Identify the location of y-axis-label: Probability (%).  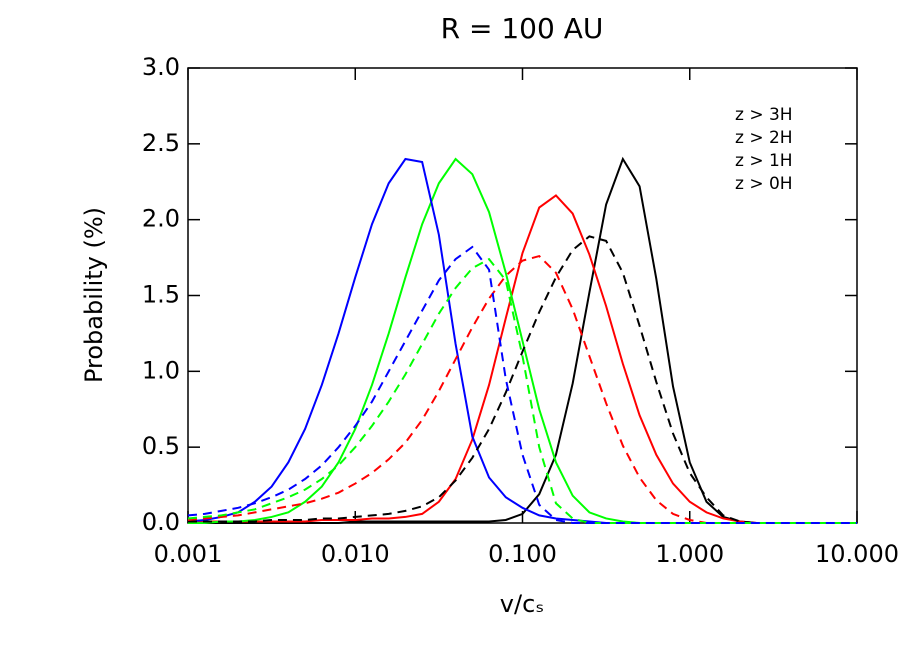
(94, 295).